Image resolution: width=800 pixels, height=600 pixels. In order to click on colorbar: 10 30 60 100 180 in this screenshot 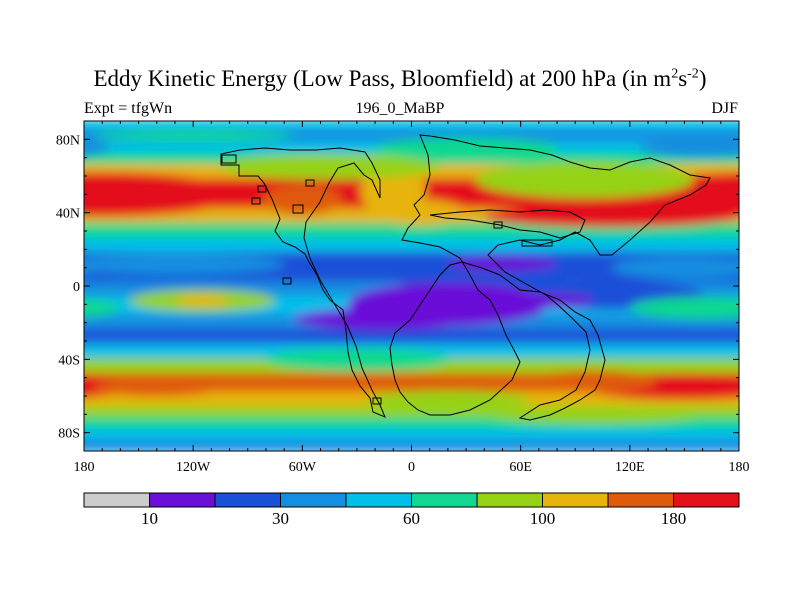, I will do `click(411, 510)`.